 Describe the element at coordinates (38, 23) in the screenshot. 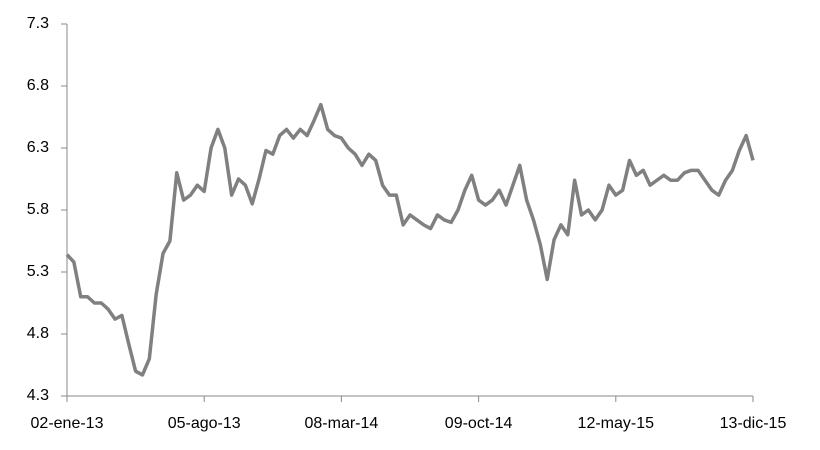

I see `y-tick-label: 7.3` at that location.